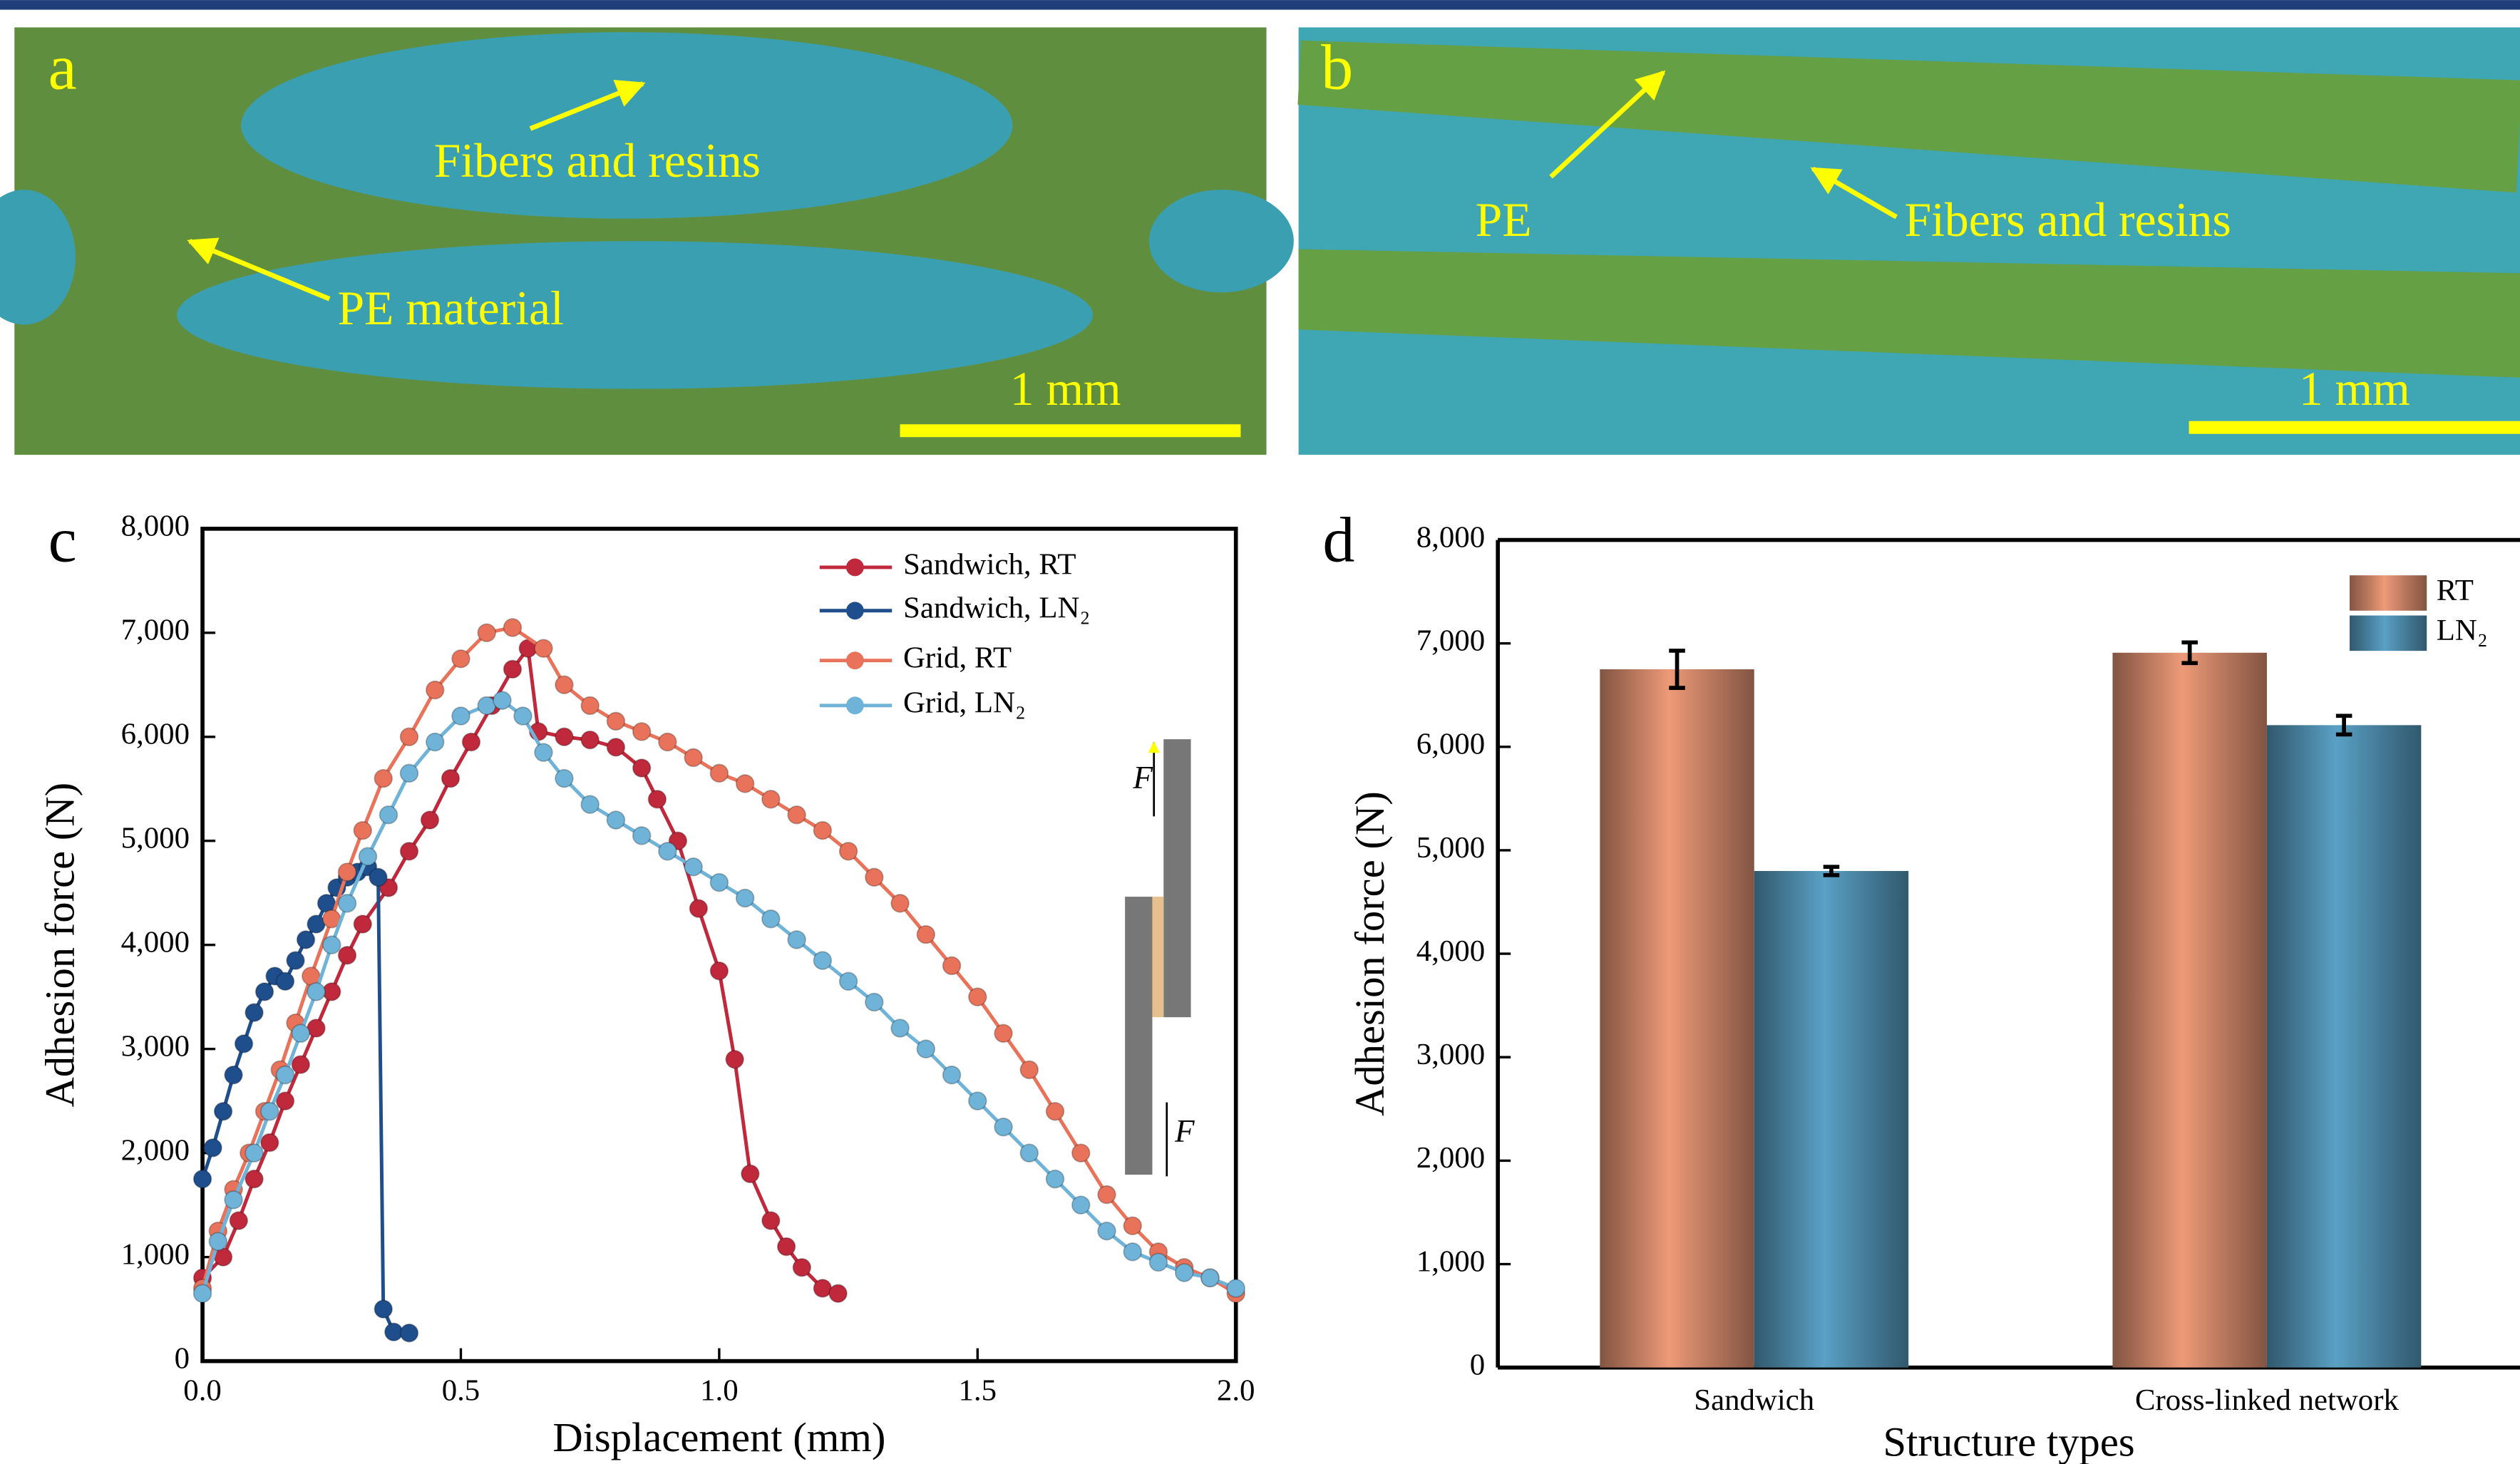 Image resolution: width=2520 pixels, height=1464 pixels. I want to click on y-tick-label: 3,000, so click(1450, 1054).